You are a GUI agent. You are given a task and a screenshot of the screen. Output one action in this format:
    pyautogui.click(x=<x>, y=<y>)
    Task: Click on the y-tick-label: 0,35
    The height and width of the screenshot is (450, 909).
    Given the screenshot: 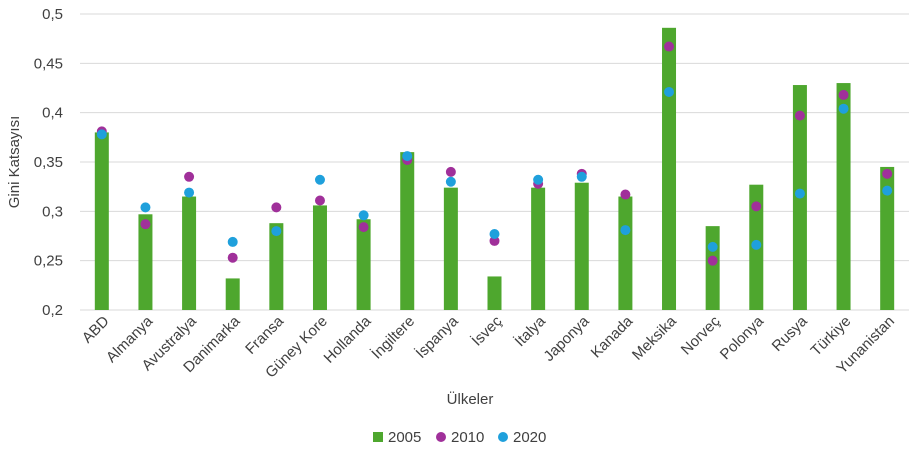 What is the action you would take?
    pyautogui.click(x=48, y=162)
    